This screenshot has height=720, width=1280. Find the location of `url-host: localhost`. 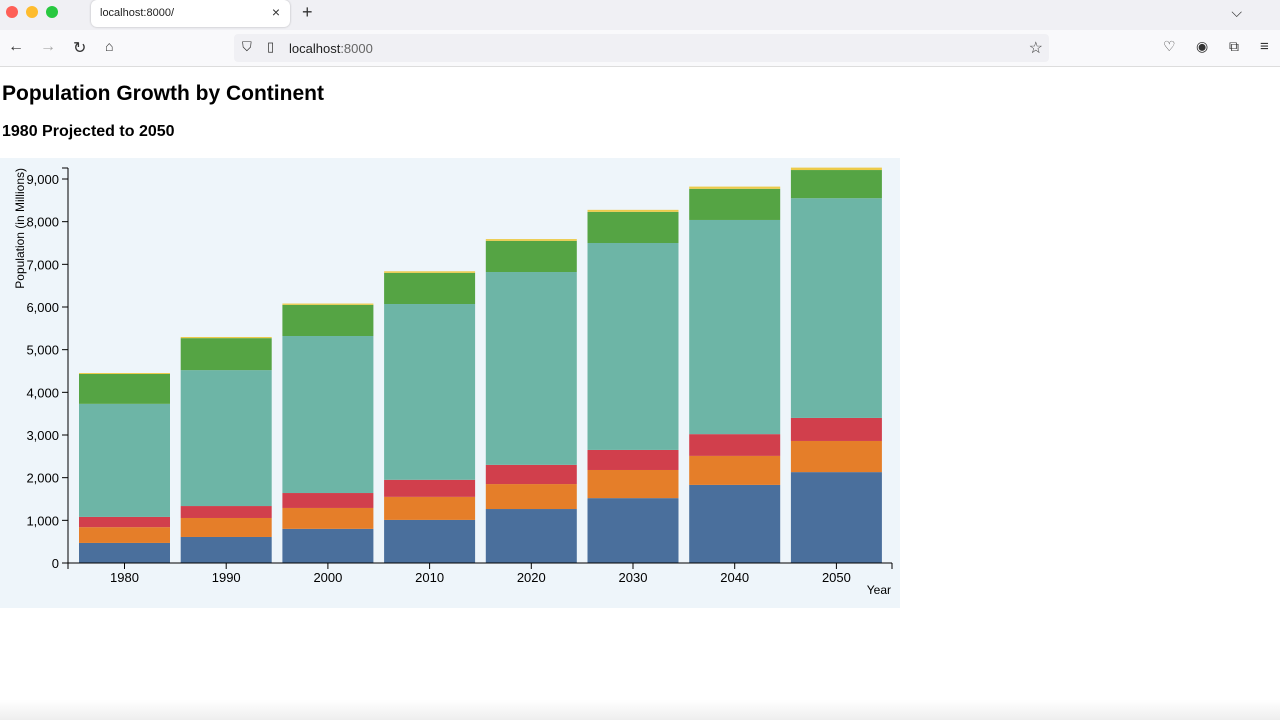

url-host: localhost is located at coordinates (315, 48).